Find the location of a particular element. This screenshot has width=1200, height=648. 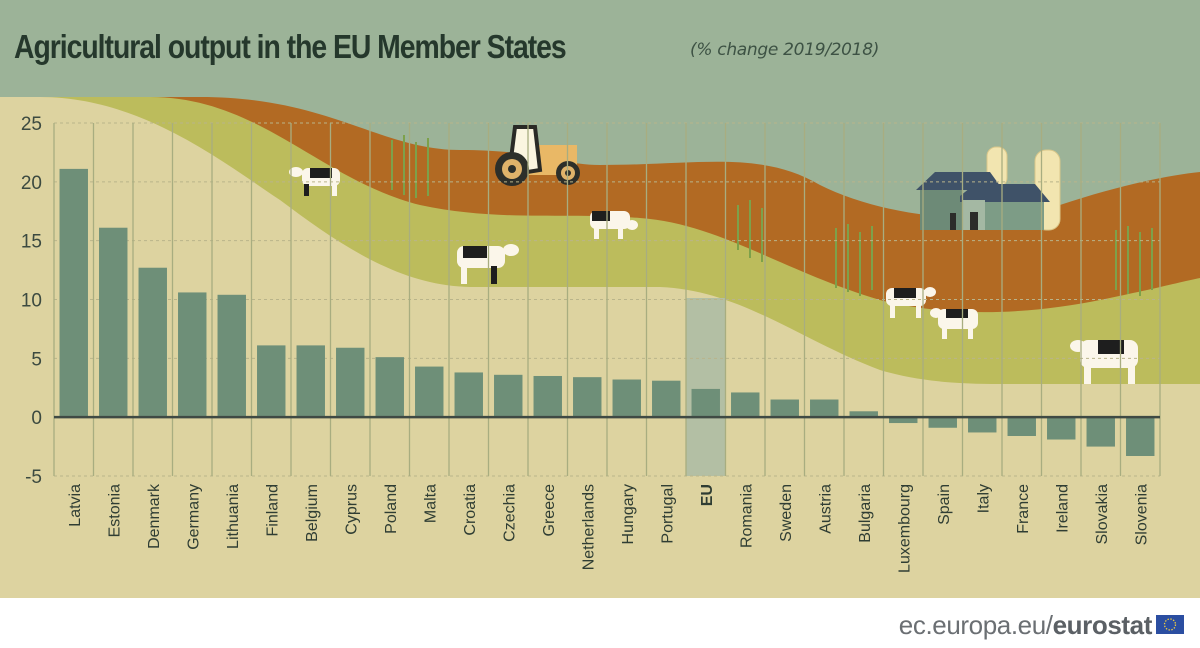

bar-eu is located at coordinates (705, 403).